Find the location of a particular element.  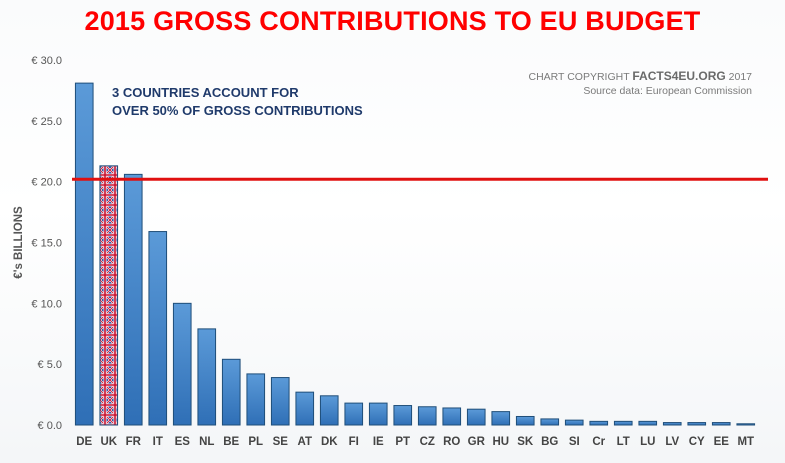

bar-fr is located at coordinates (133, 299).